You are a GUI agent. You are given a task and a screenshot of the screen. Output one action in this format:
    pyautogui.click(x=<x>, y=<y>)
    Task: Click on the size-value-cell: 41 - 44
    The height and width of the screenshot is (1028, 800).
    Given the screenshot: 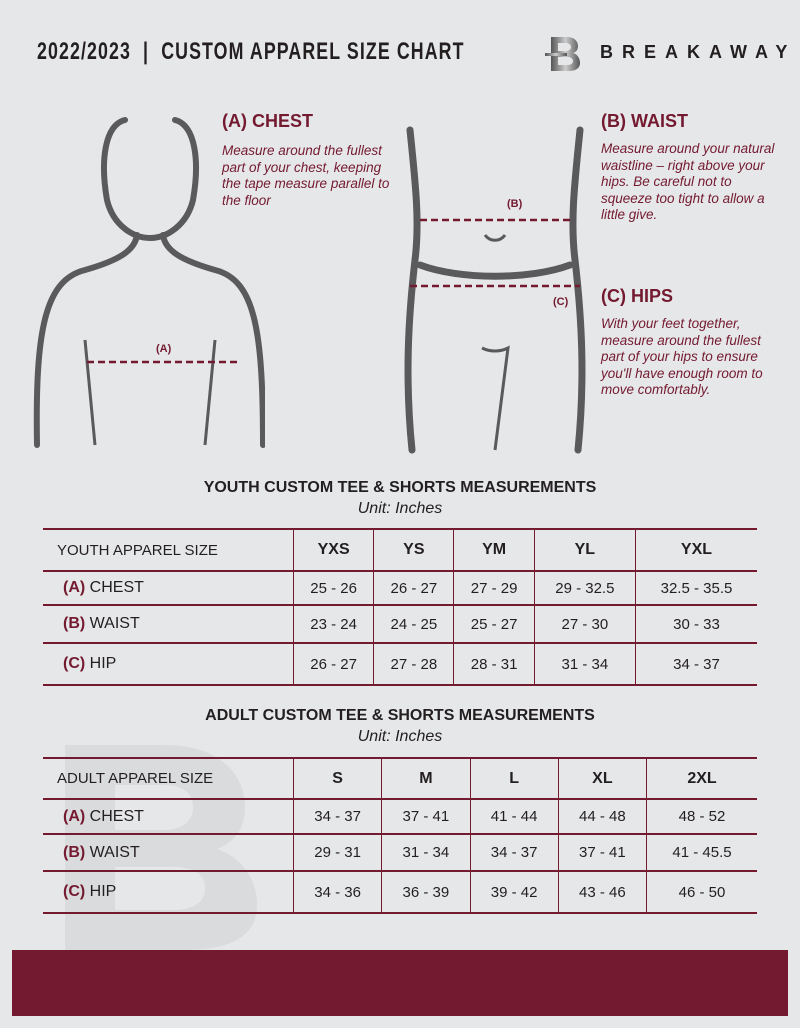 What is the action you would take?
    pyautogui.click(x=514, y=816)
    